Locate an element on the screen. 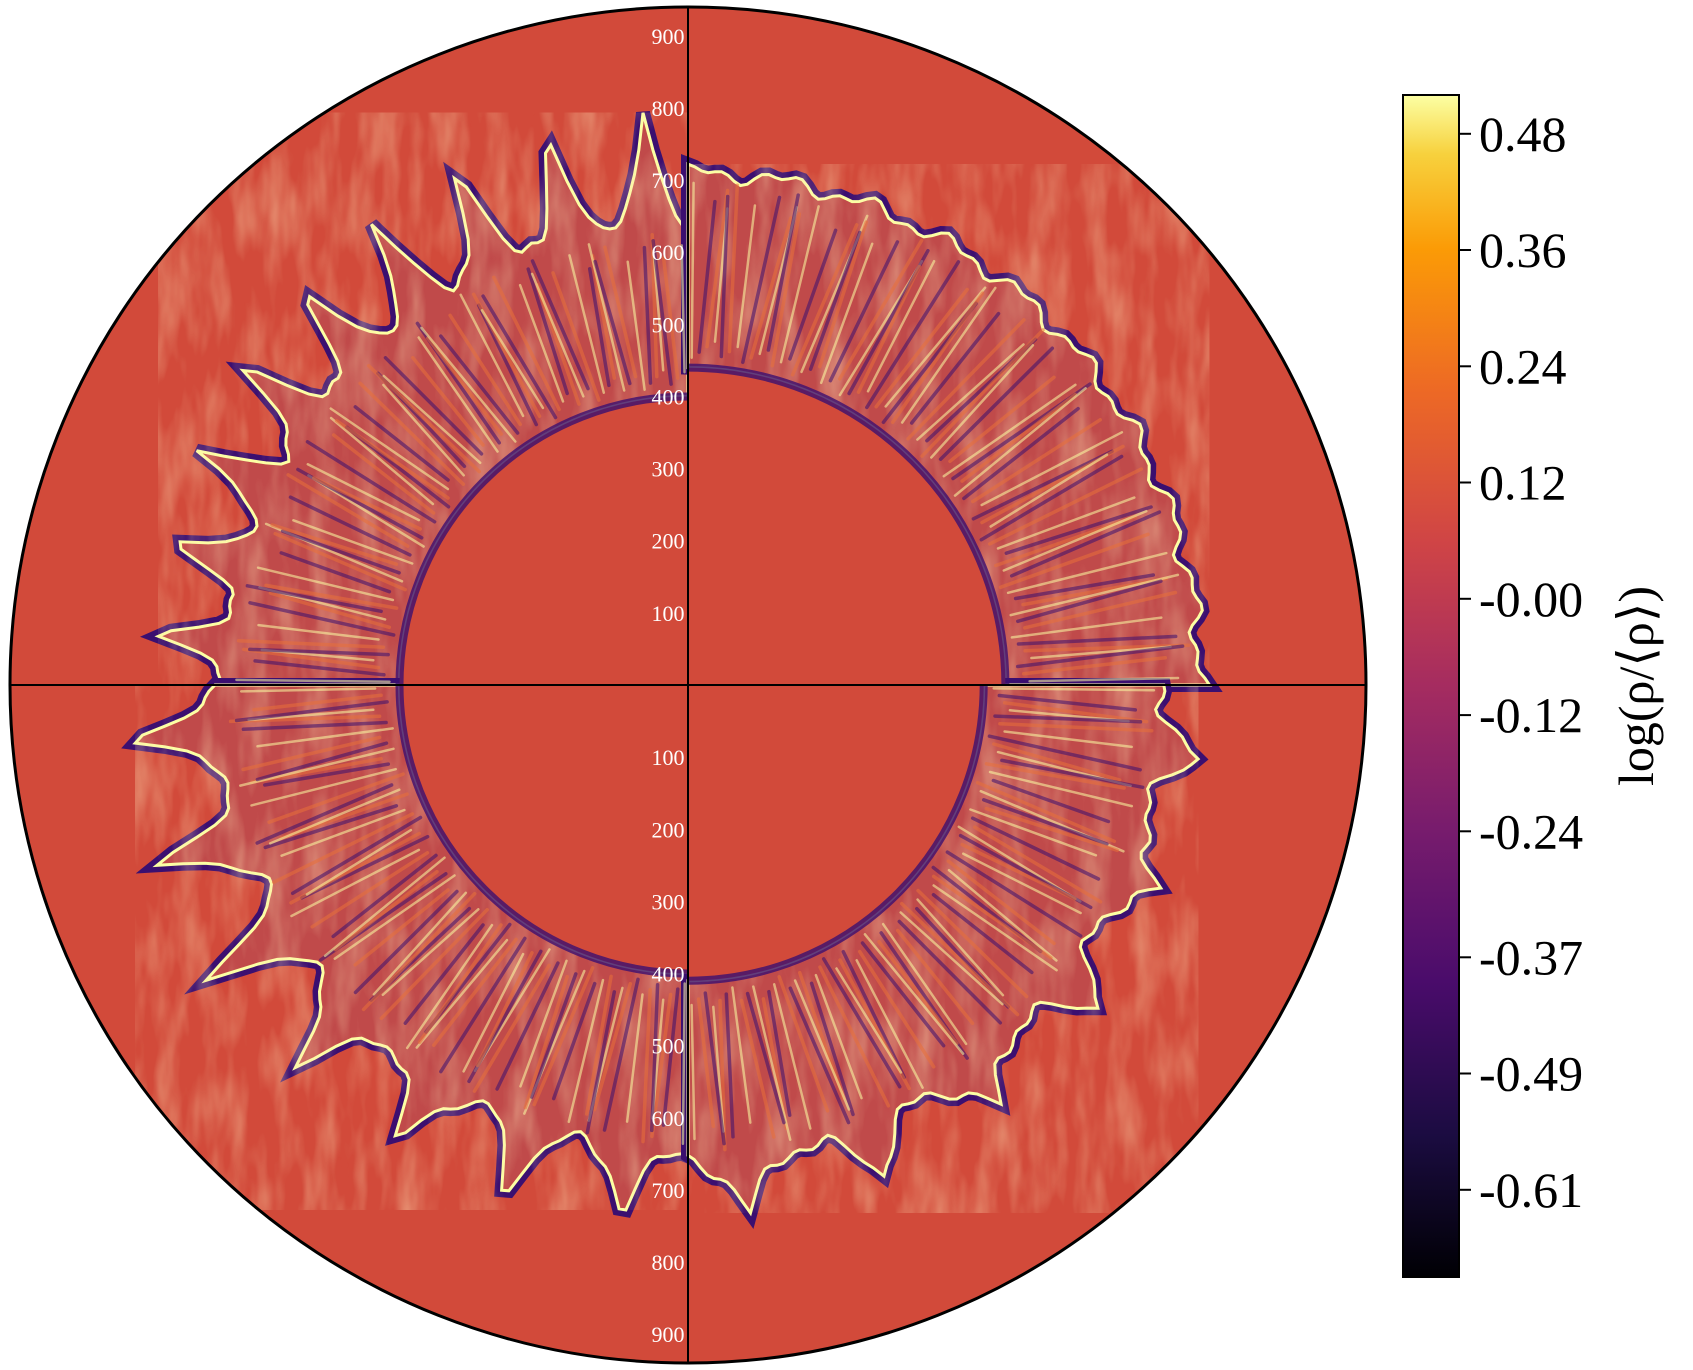 The width and height of the screenshot is (1693, 1370). radial-tick-upper-800: 800 is located at coordinates (668, 108).